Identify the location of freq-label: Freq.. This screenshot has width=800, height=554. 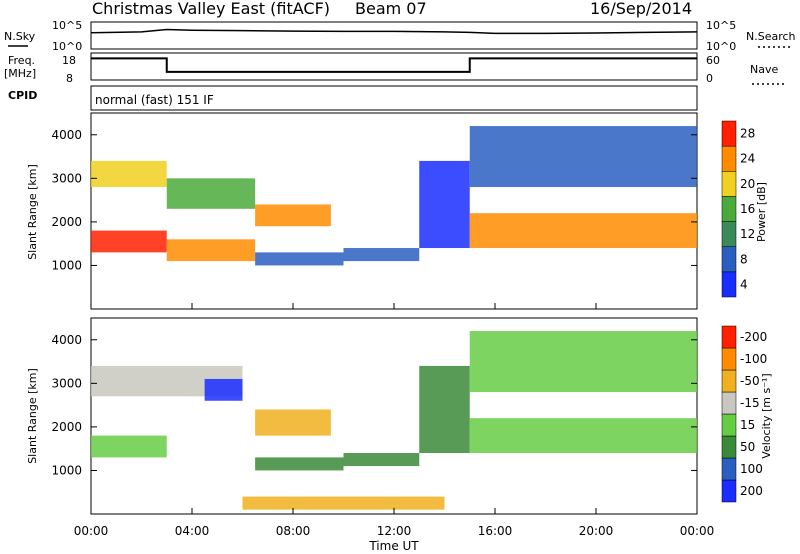
(21, 60).